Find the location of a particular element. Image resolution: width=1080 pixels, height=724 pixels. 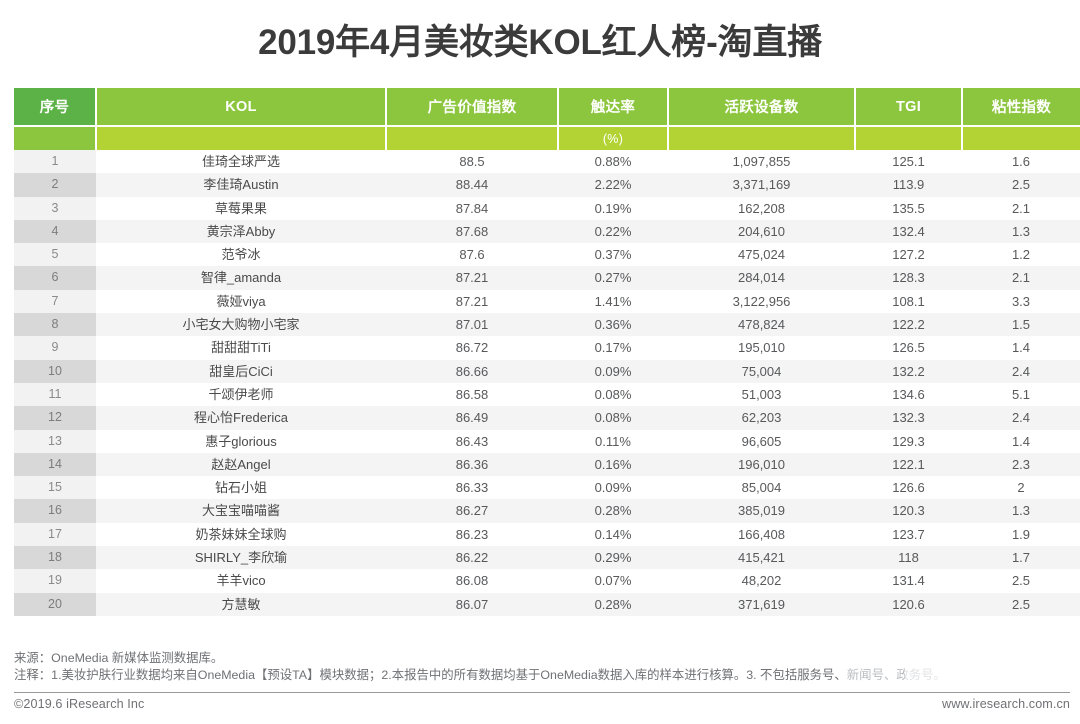

column-header-rank: 序号 is located at coordinates (55, 107).